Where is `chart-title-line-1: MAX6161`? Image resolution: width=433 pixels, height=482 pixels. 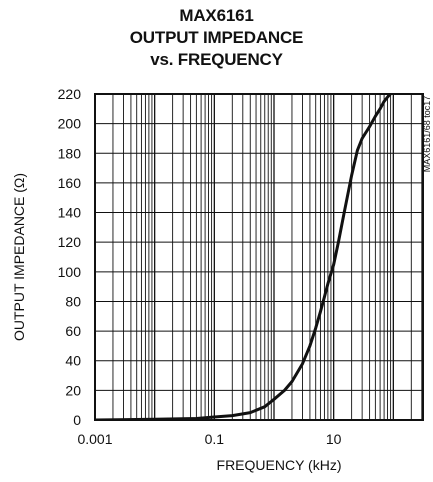 chart-title-line-1: MAX6161 is located at coordinates (216, 15).